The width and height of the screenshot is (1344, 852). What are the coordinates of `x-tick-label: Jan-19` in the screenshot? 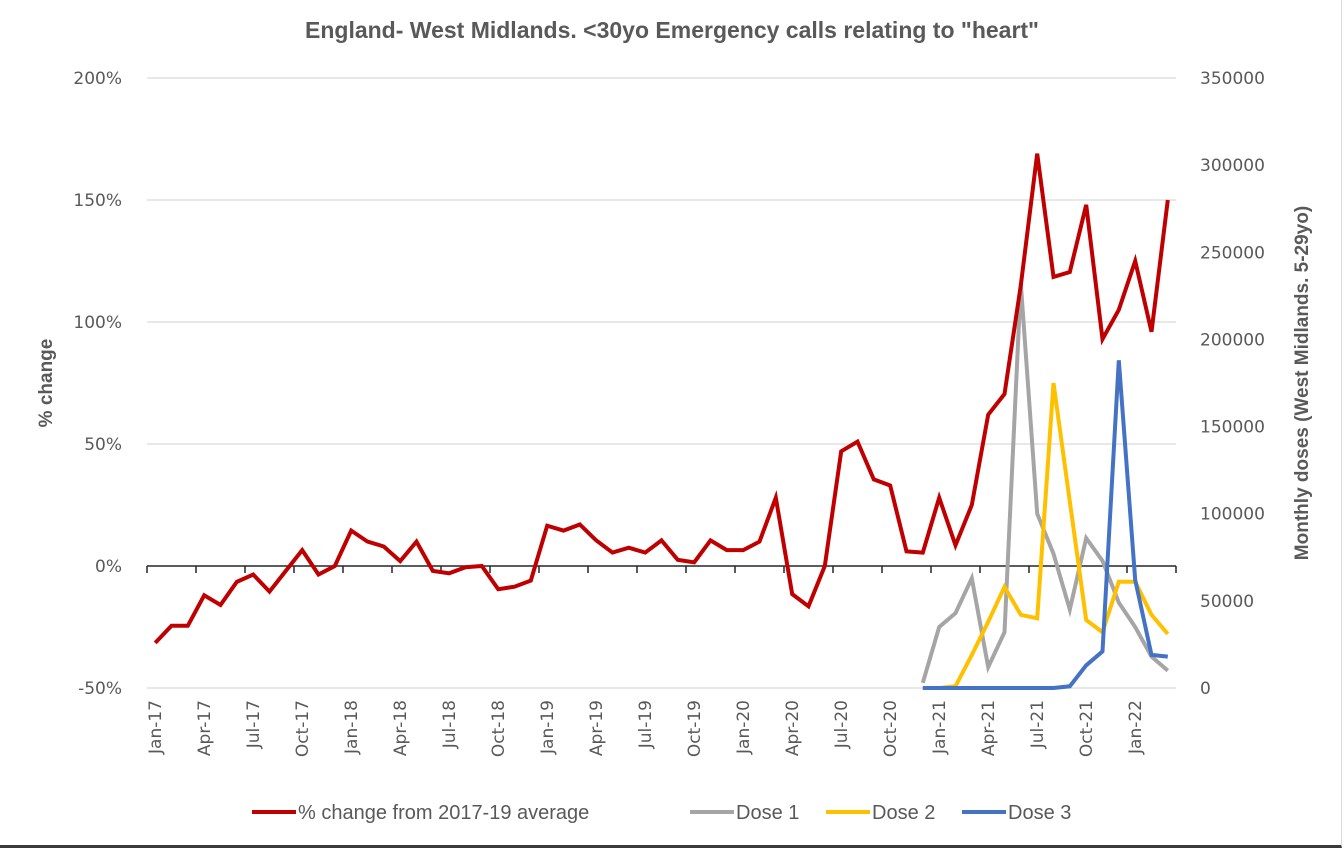 It's located at (548, 727).